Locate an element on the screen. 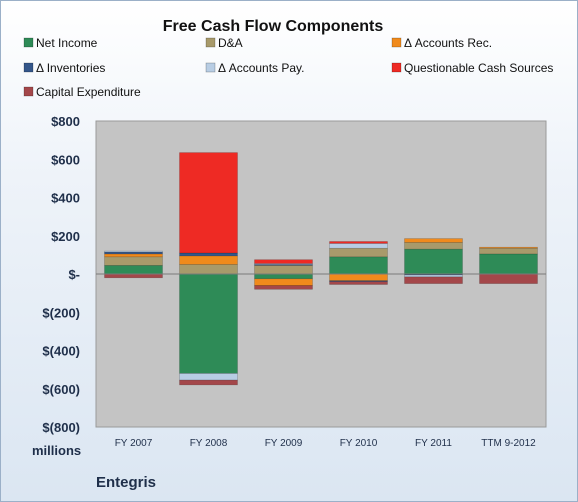  y-tick-label: $- is located at coordinates (74, 274).